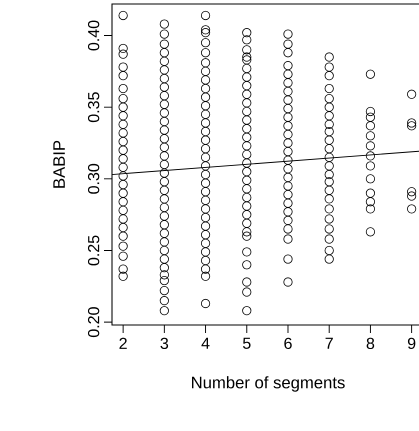  I want to click on x-tick-label: 3, so click(164, 344).